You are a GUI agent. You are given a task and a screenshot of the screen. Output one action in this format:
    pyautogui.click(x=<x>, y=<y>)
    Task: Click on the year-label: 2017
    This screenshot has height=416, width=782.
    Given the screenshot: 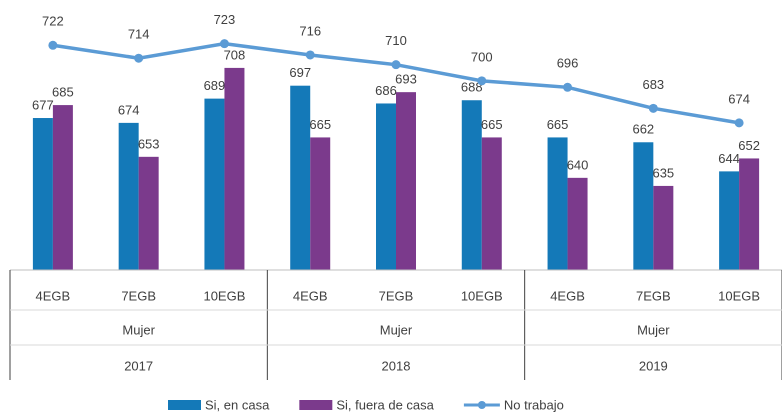 What is the action you would take?
    pyautogui.click(x=138, y=365)
    